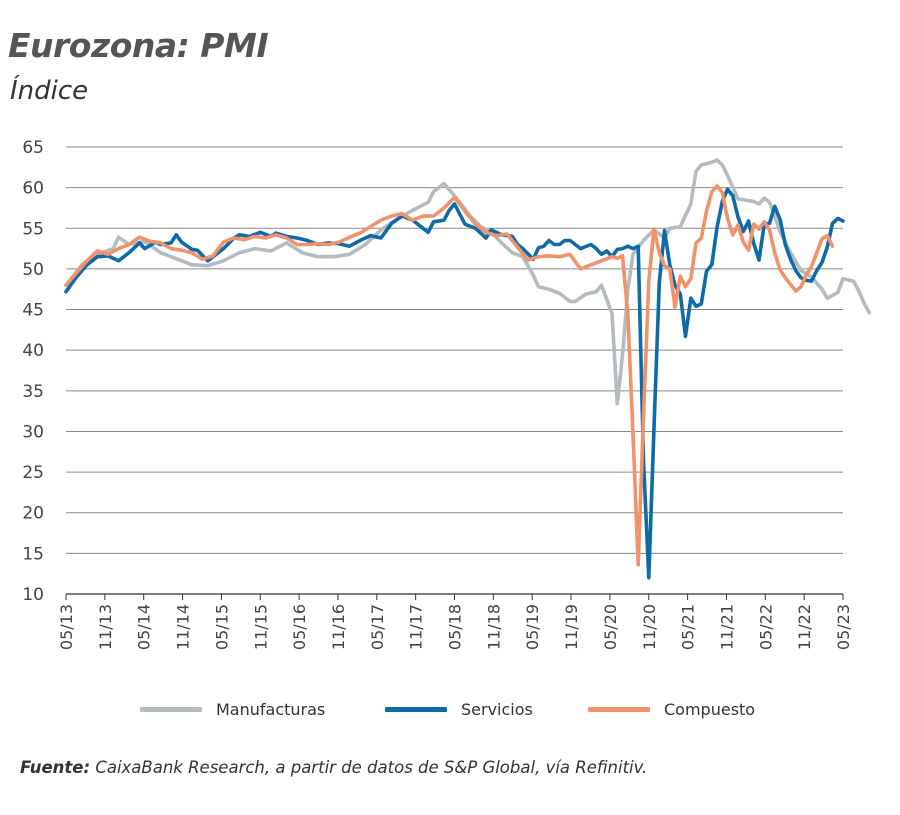  I want to click on x-tick-label: 05/23, so click(843, 627).